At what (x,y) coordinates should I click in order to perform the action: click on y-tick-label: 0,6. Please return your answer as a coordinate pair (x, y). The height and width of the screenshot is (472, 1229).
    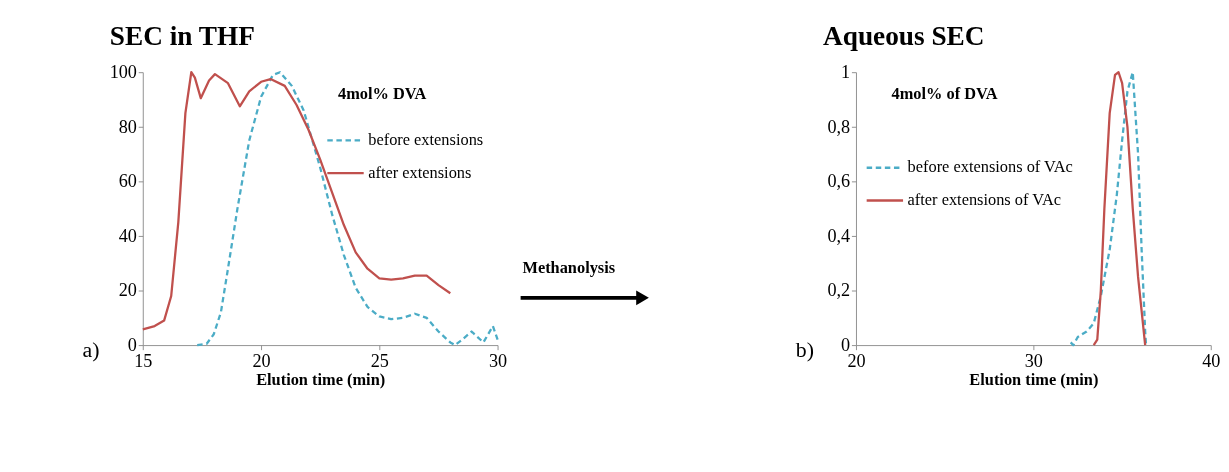
    Looking at the image, I should click on (839, 181).